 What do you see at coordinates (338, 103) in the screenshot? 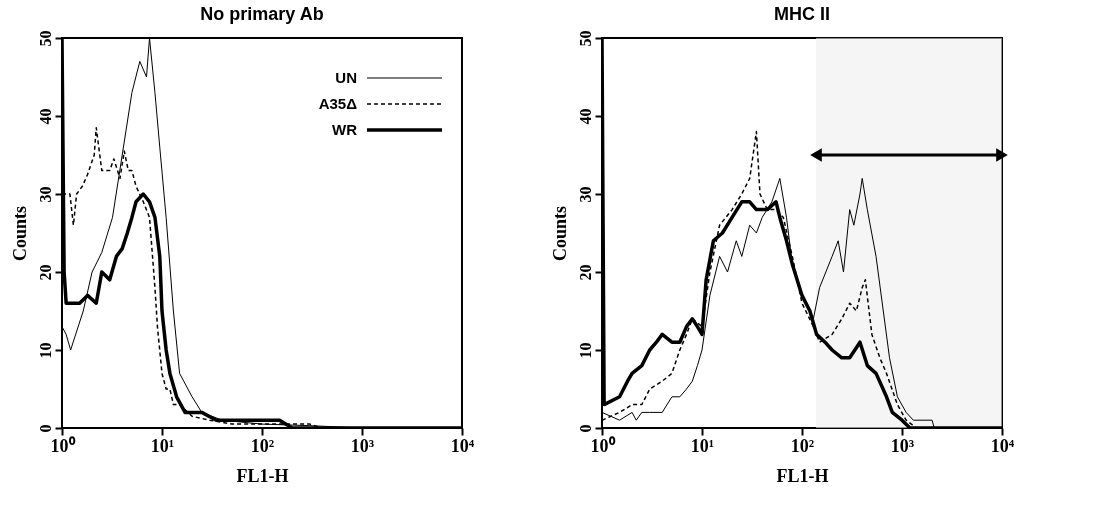
I see `legend-label: A35Δ` at bounding box center [338, 103].